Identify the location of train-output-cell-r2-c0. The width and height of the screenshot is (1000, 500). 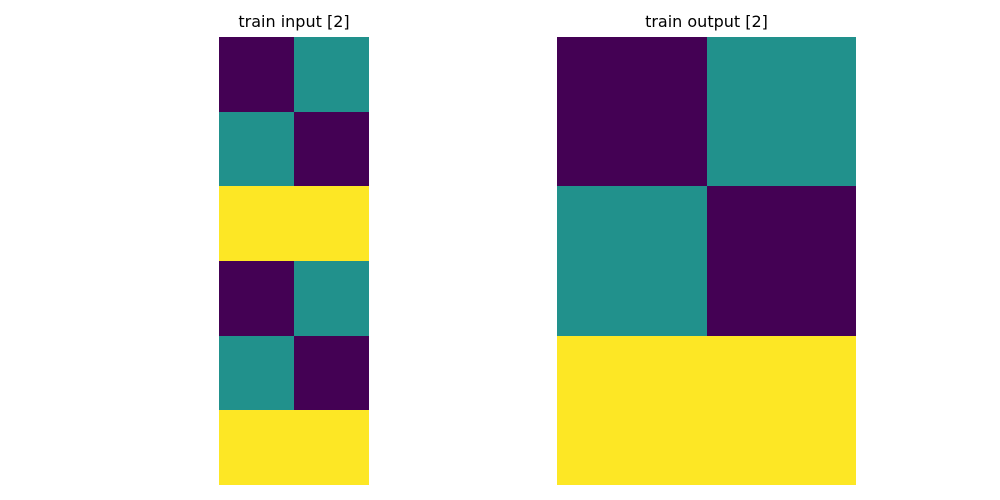
(632, 410).